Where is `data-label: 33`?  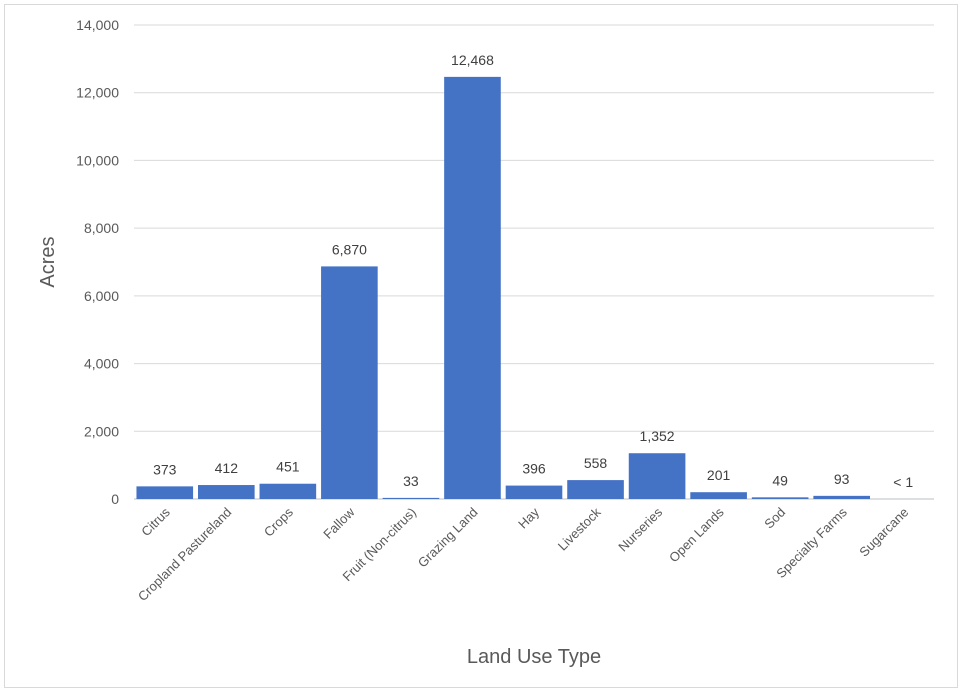 data-label: 33 is located at coordinates (411, 481).